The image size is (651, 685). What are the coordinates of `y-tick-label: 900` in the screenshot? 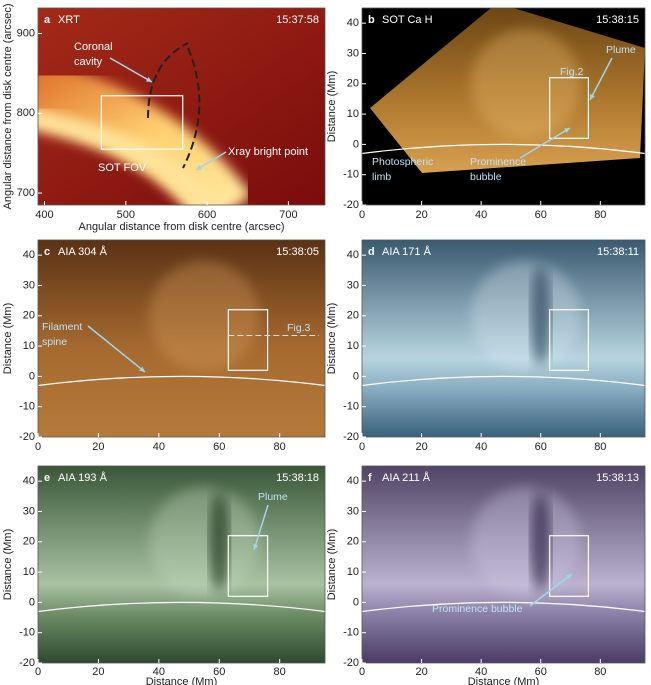 It's located at (26, 33).